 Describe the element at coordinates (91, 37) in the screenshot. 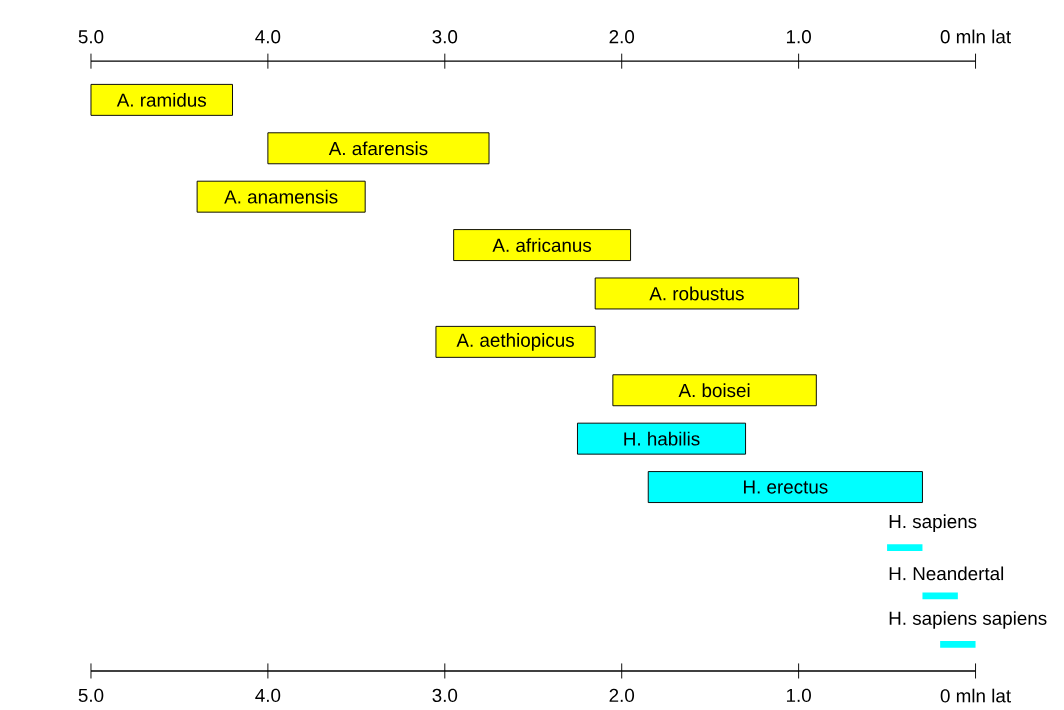

I see `x-tick-label: 5.0` at that location.